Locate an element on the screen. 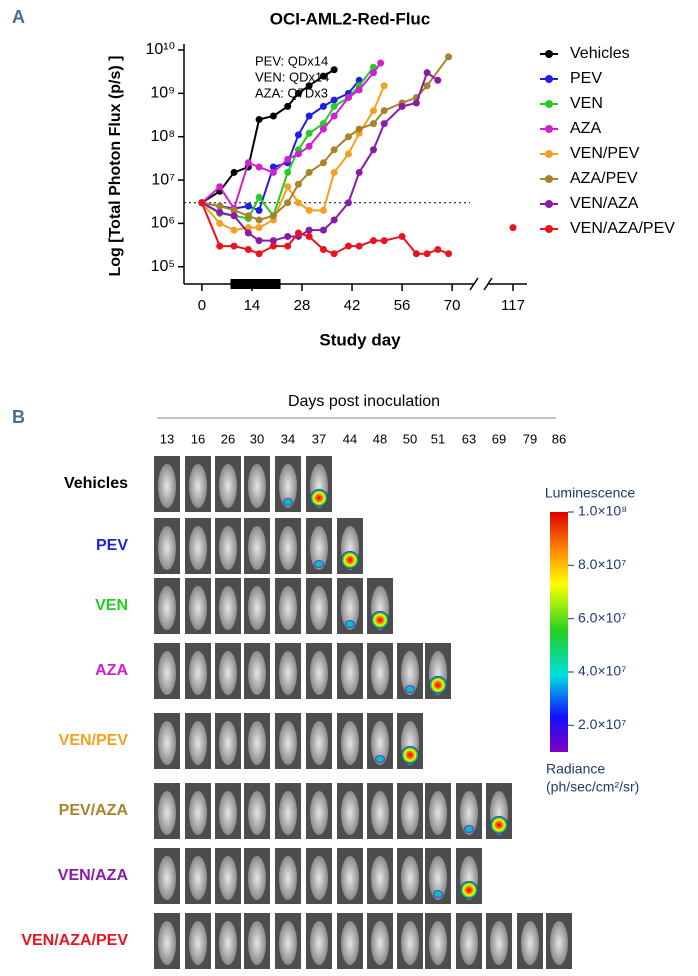 This screenshot has height=976, width=698. legend-label: Vehicles is located at coordinates (600, 53).